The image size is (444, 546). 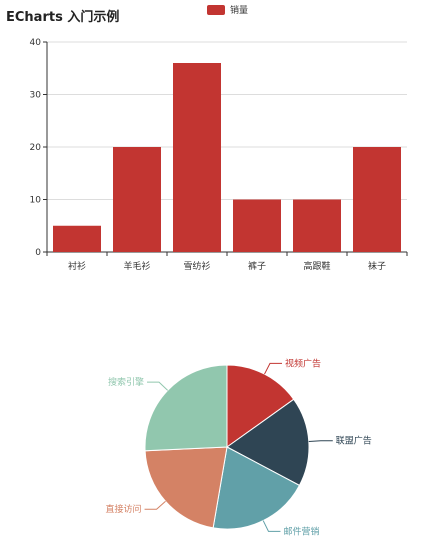 What do you see at coordinates (301, 531) in the screenshot?
I see `pie-slice-label: 邮件营销` at bounding box center [301, 531].